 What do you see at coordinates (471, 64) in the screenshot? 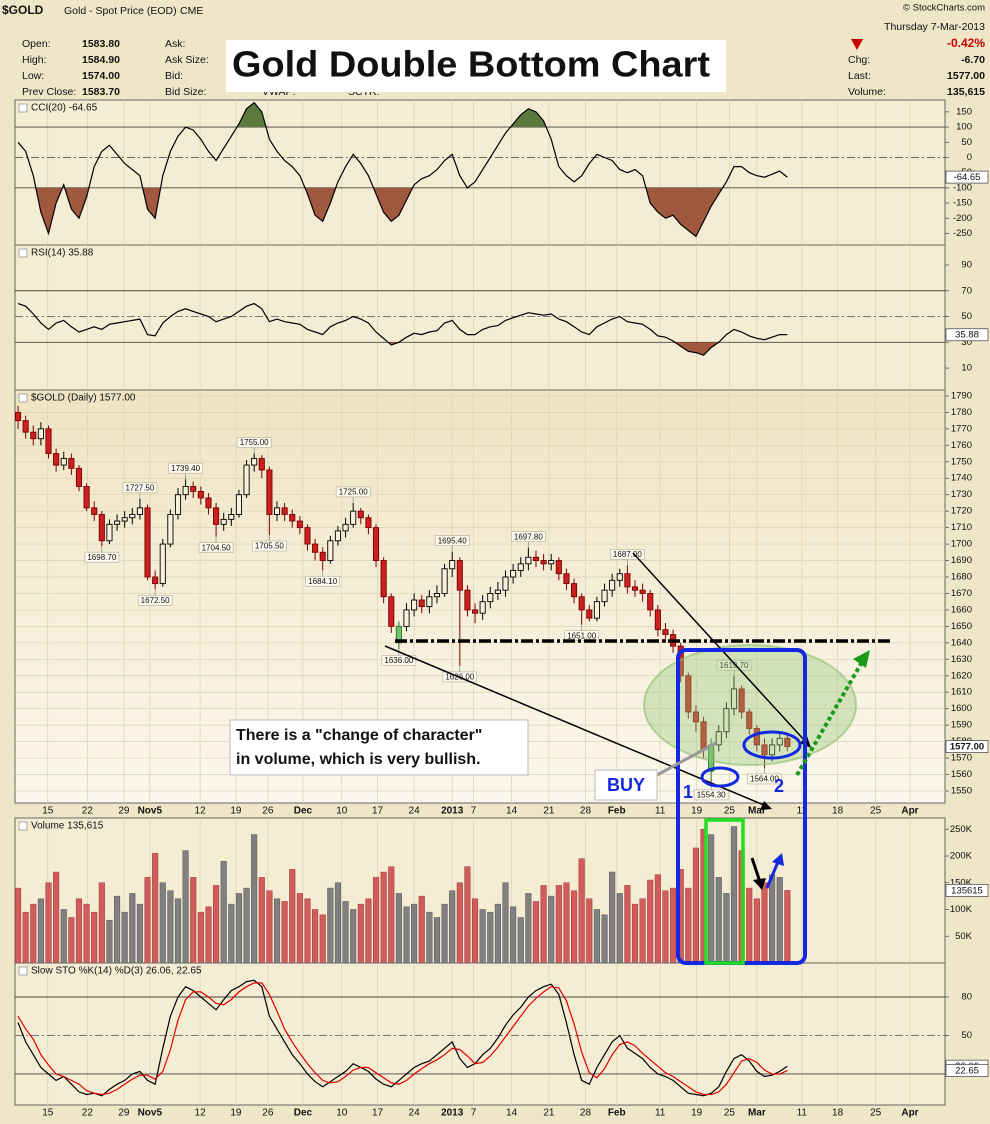
I see `chart-title: Gold Double Bottom Chart` at bounding box center [471, 64].